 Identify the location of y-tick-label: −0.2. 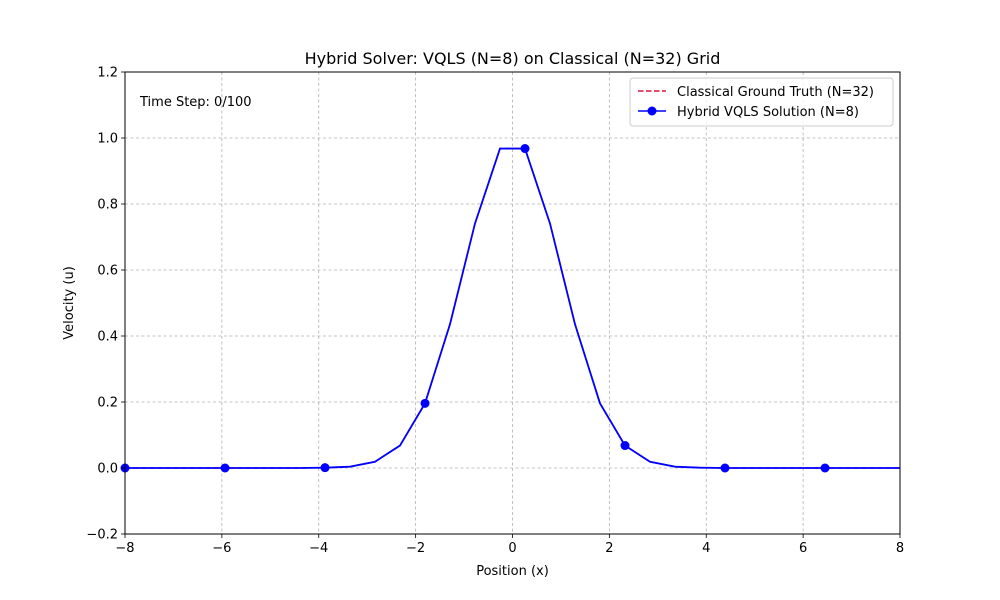
(102, 535).